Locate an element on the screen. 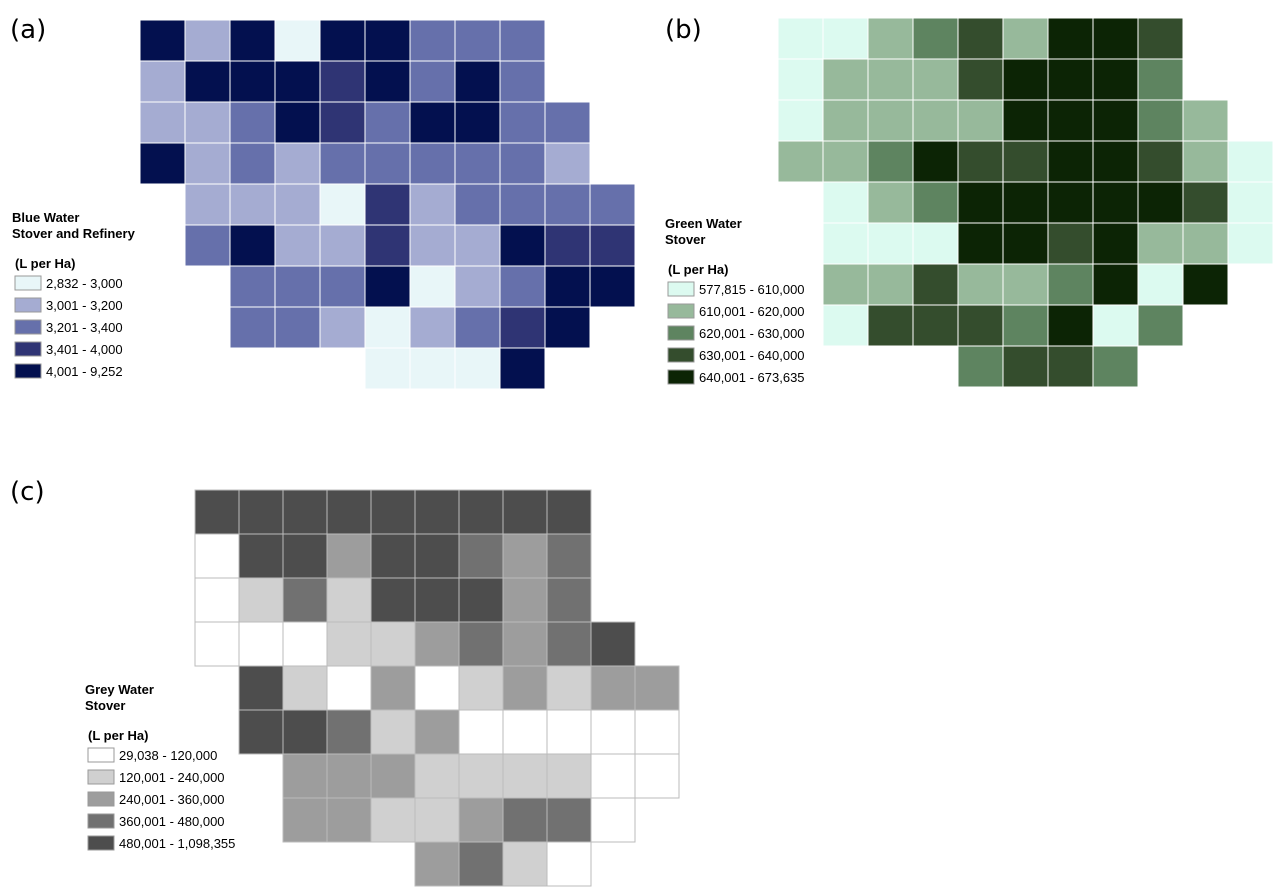 Image resolution: width=1282 pixels, height=887 pixels. legend-label: 480,001 - 1,098,355 is located at coordinates (177, 843).